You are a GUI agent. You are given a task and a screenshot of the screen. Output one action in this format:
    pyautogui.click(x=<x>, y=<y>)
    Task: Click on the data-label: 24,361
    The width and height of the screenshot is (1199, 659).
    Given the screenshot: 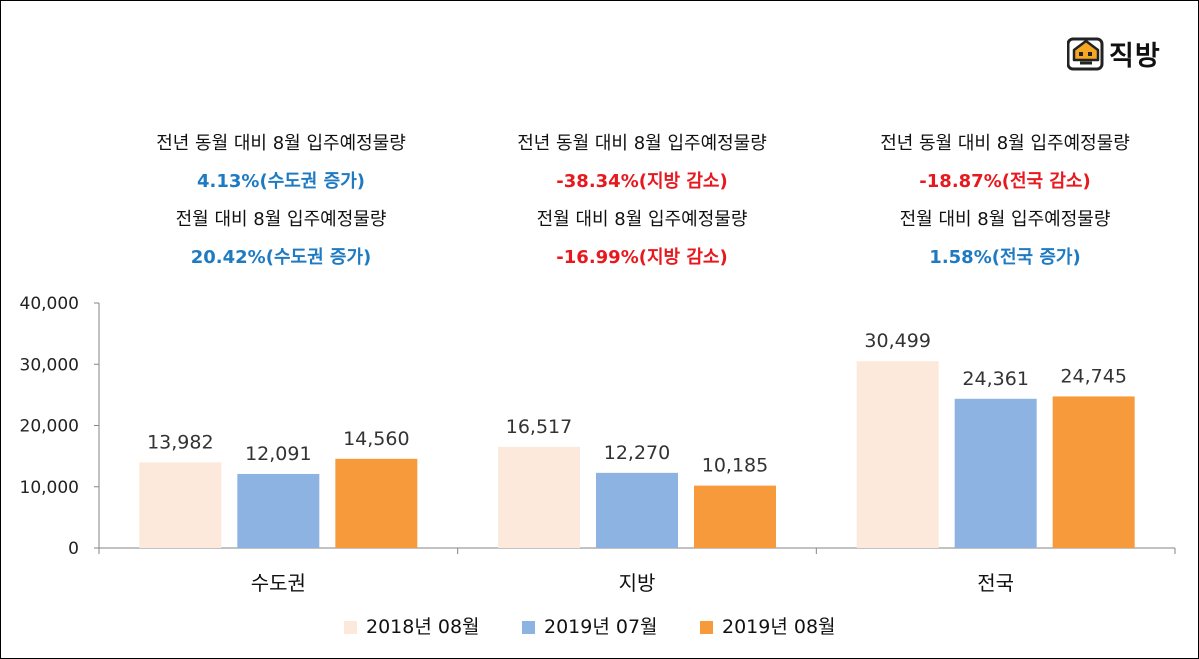 What is the action you would take?
    pyautogui.click(x=995, y=379)
    